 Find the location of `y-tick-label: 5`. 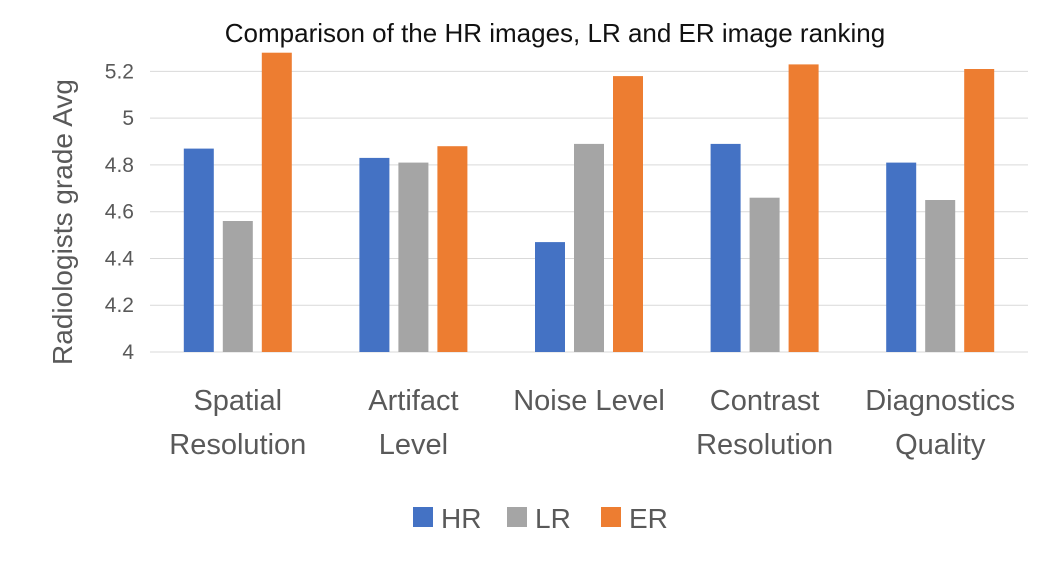

y-tick-label: 5 is located at coordinates (128, 118).